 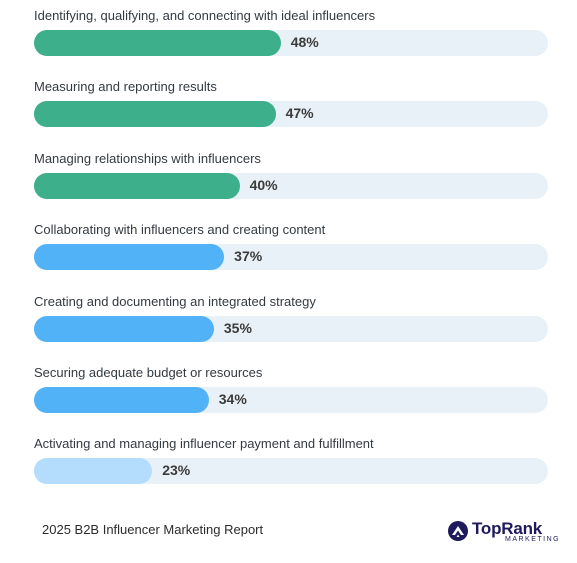 I want to click on source-caption: 2025 B2B Influencer Marketing Report, so click(x=153, y=529).